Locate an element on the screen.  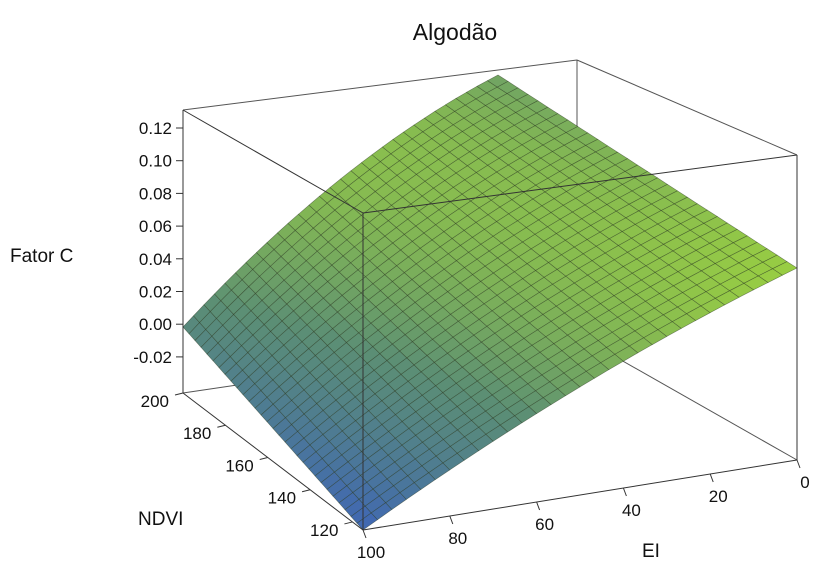
x-tick-label: 60 is located at coordinates (544, 524).